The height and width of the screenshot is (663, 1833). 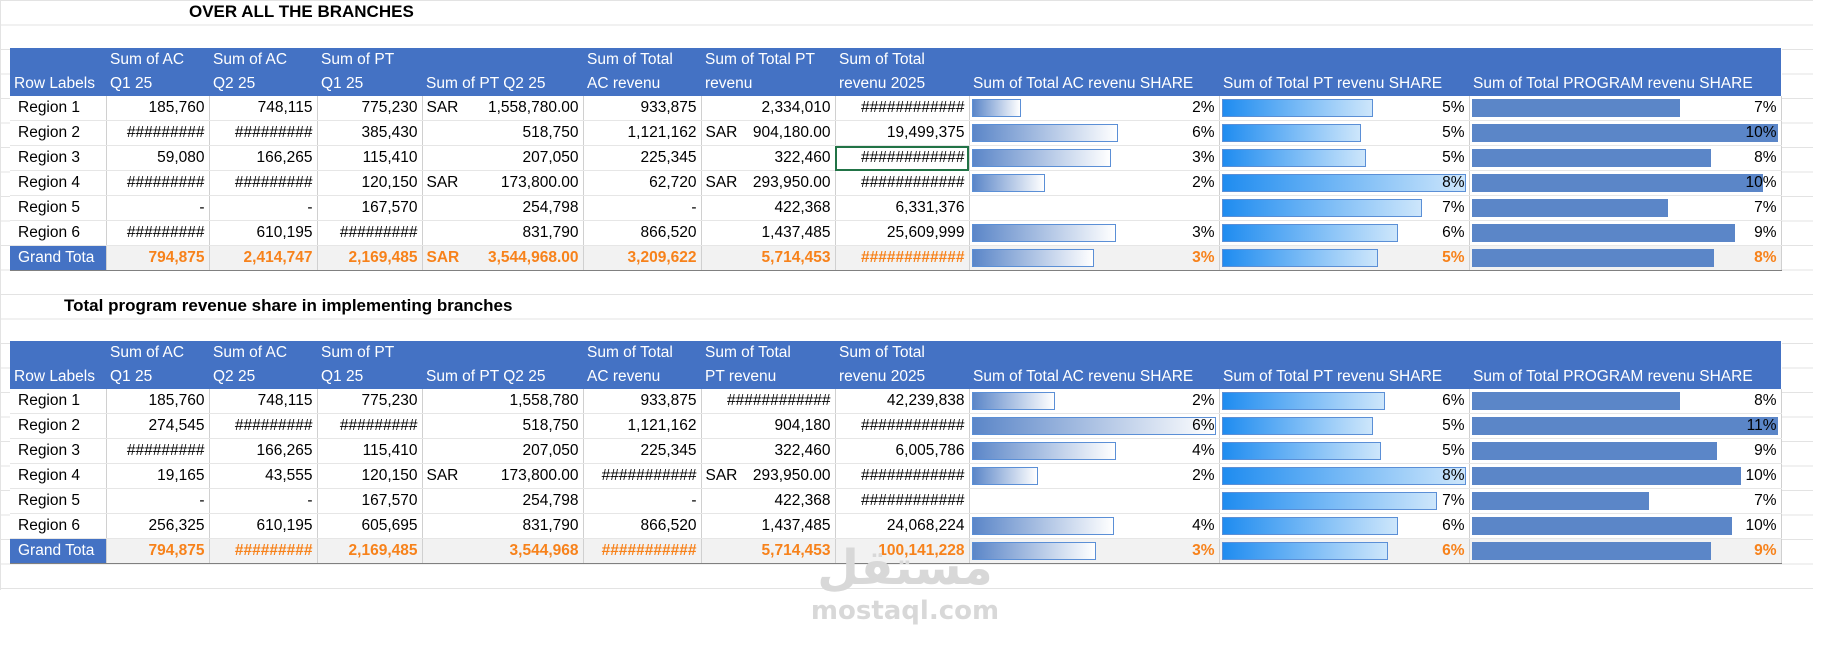 What do you see at coordinates (503, 401) in the screenshot?
I see `cell-sum-pt-q2: 1,558,780` at bounding box center [503, 401].